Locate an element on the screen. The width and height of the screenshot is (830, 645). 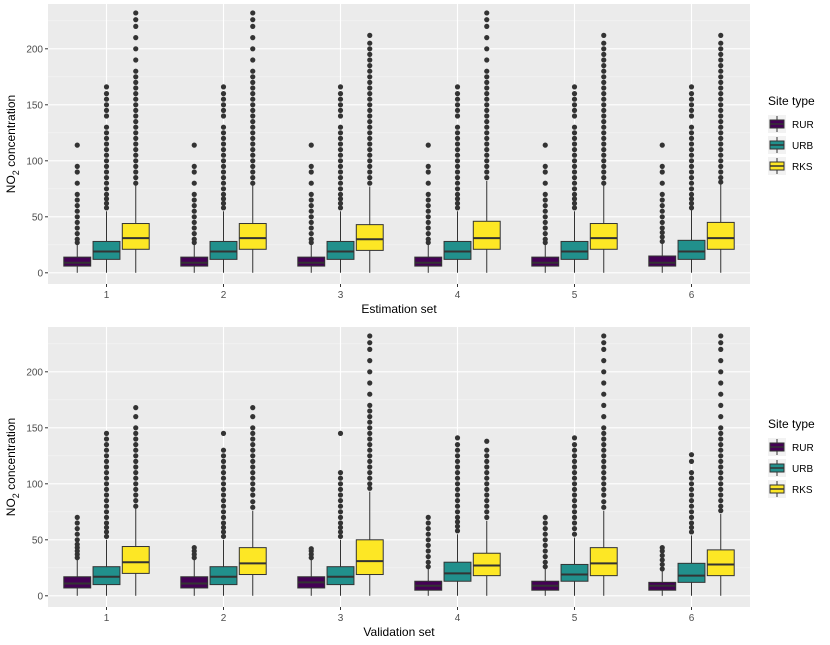
x-tick-label: 2 is located at coordinates (224, 295).